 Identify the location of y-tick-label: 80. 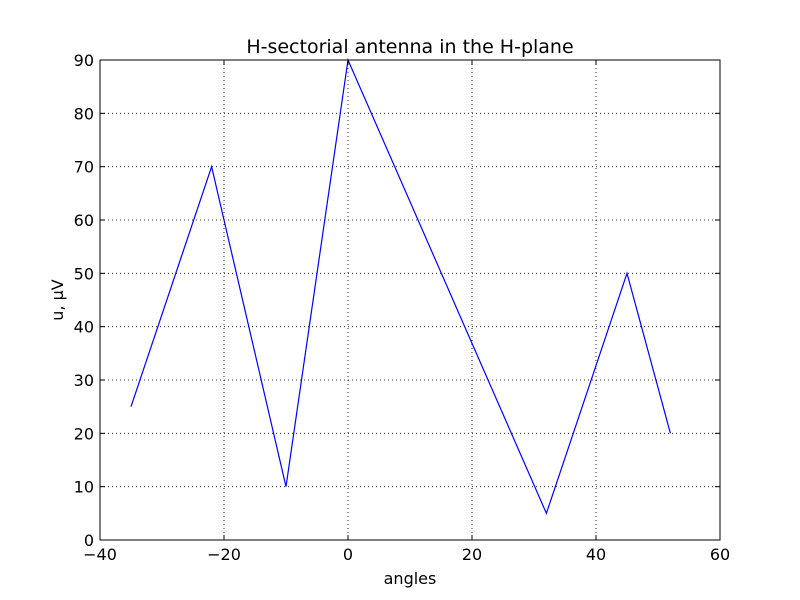
(84, 113).